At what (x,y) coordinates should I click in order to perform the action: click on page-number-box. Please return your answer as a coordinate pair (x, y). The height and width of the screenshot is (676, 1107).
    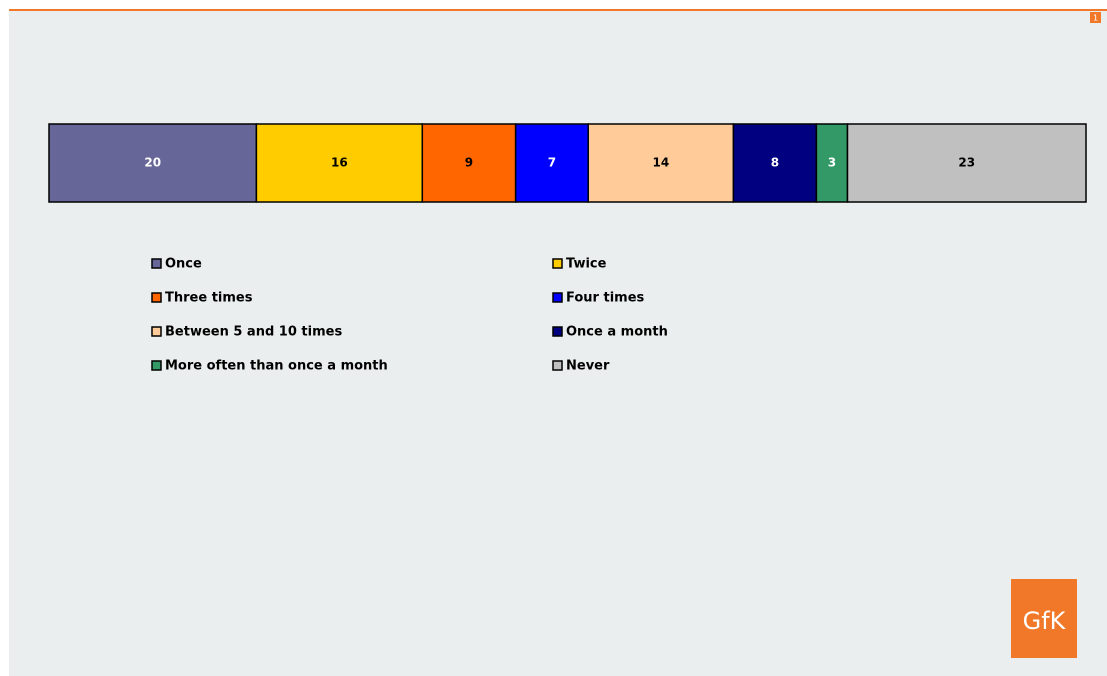
    Looking at the image, I should click on (1095, 17).